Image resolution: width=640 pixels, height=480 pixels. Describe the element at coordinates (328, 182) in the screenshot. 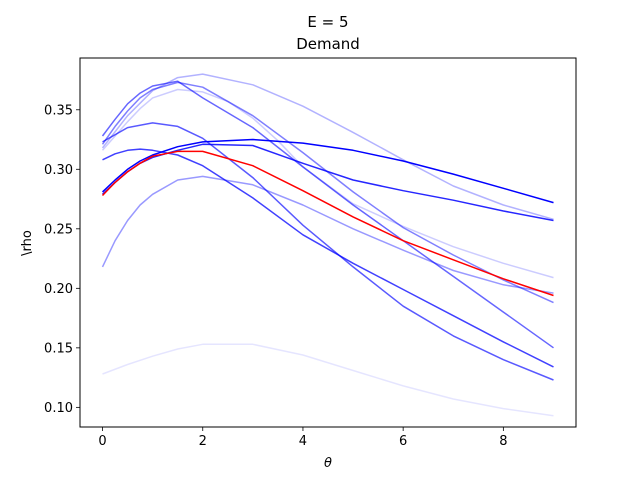

I see `series-line-s9` at that location.